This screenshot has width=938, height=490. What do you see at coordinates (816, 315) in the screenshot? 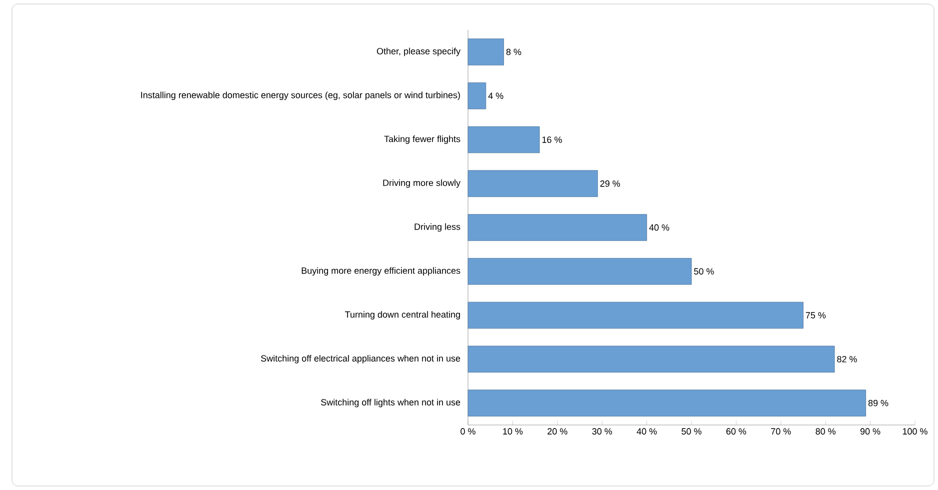
I see `data-label: 75 %` at bounding box center [816, 315].